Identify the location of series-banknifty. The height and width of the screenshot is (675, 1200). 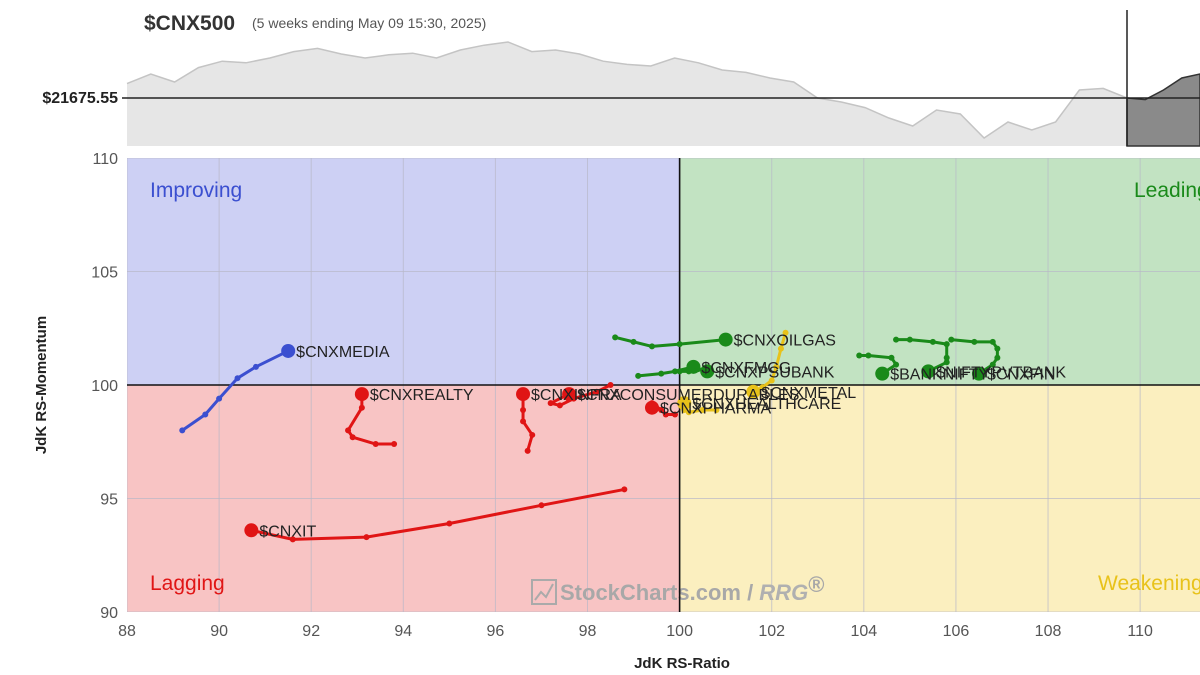
(878, 366).